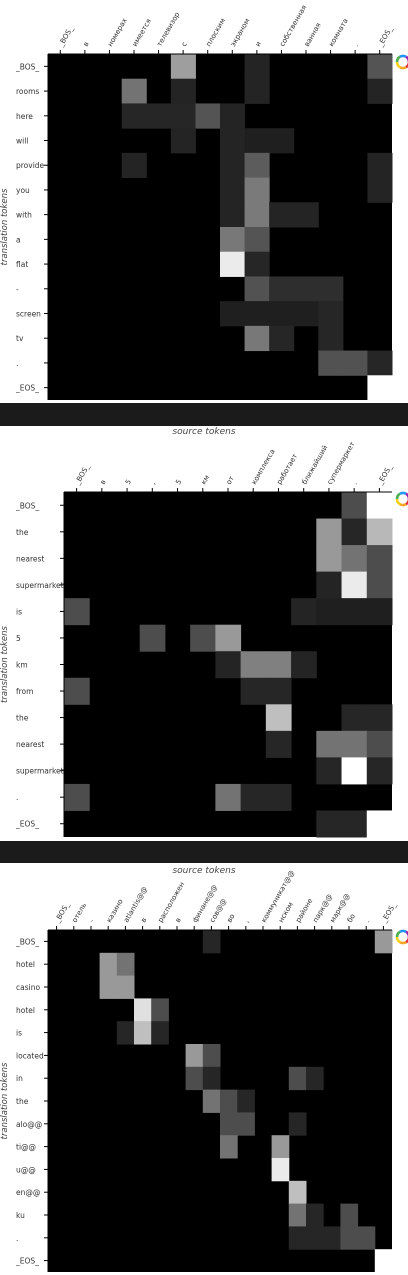  Describe the element at coordinates (30, 744) in the screenshot. I see `y-tick-label: nearest` at that location.